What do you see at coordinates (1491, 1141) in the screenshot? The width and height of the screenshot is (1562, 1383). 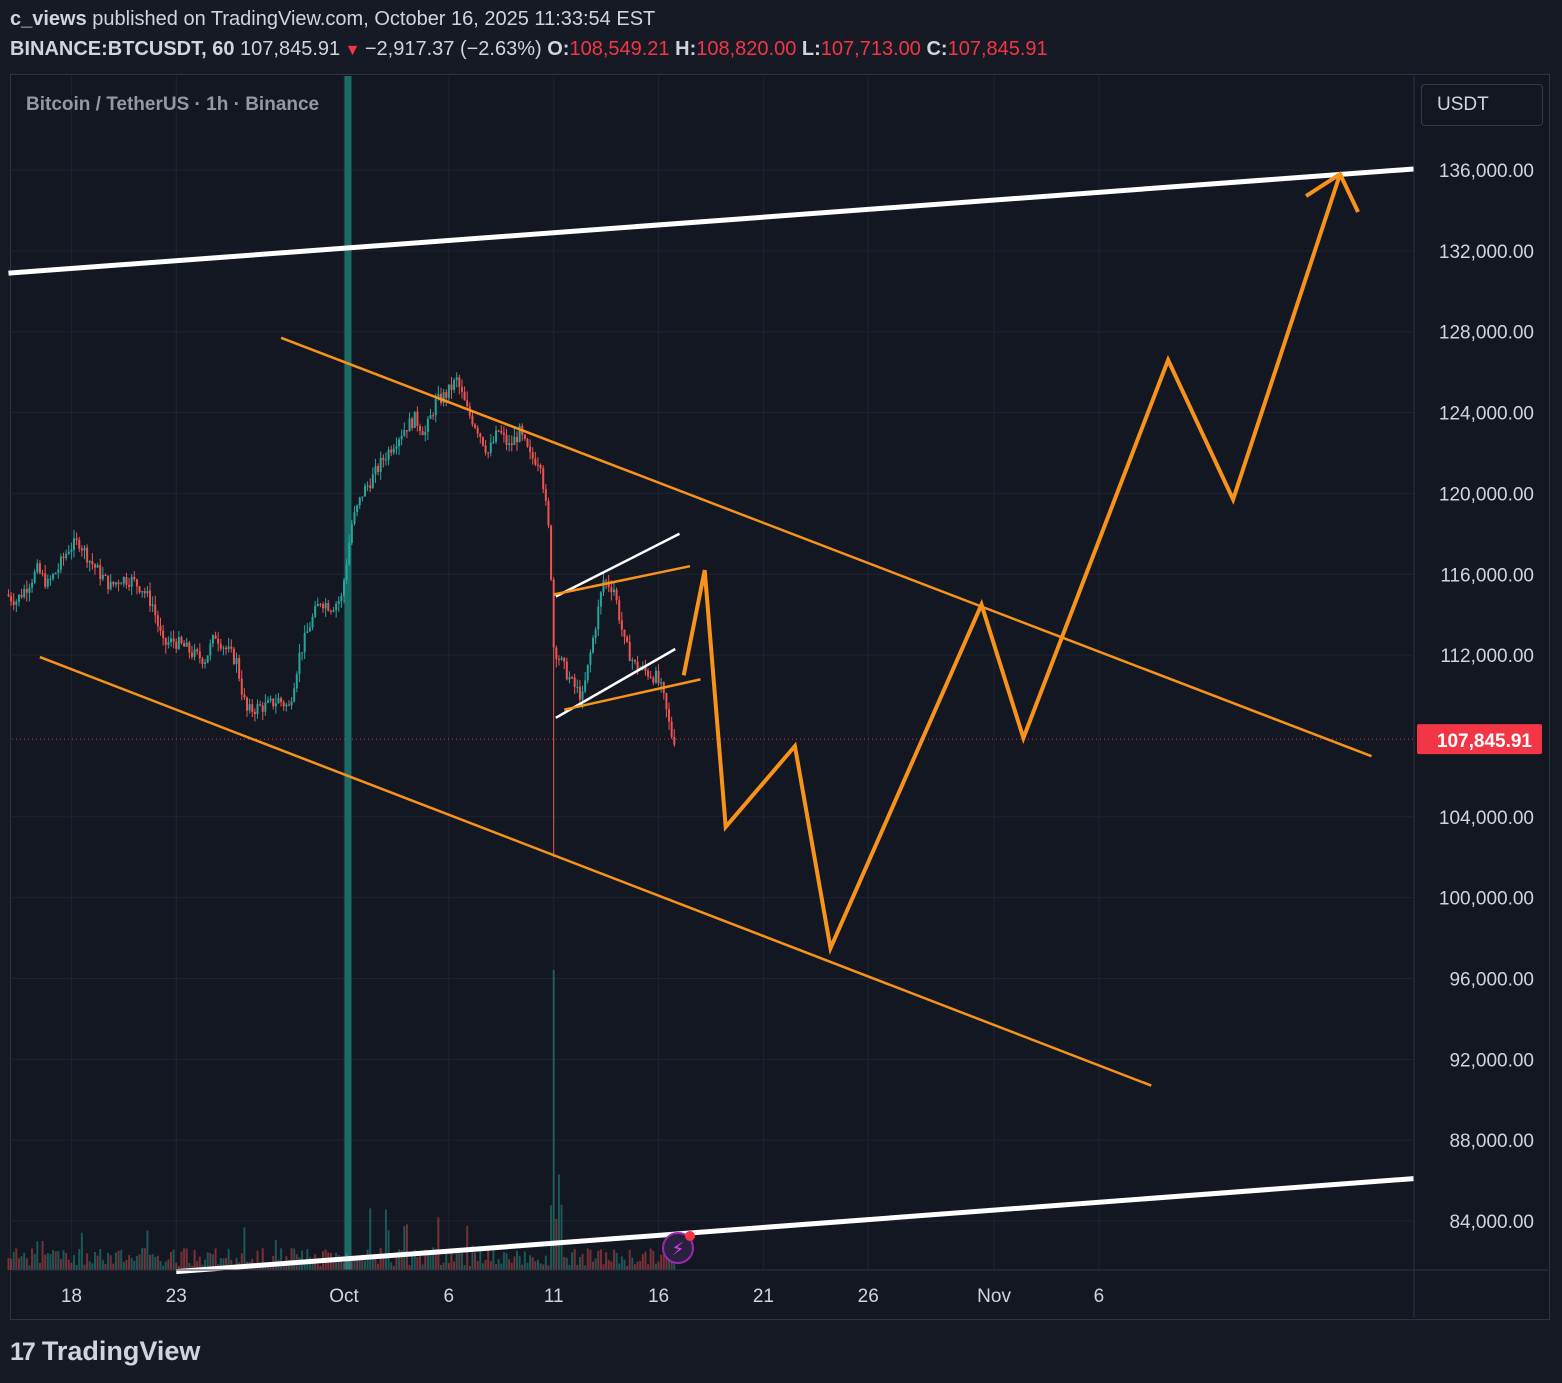 I see `y-tick-label: 88,000.00` at bounding box center [1491, 1141].